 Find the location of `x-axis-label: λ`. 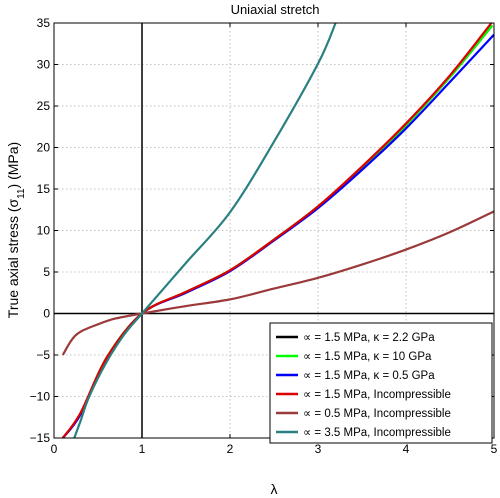

x-axis-label: λ is located at coordinates (274, 489).